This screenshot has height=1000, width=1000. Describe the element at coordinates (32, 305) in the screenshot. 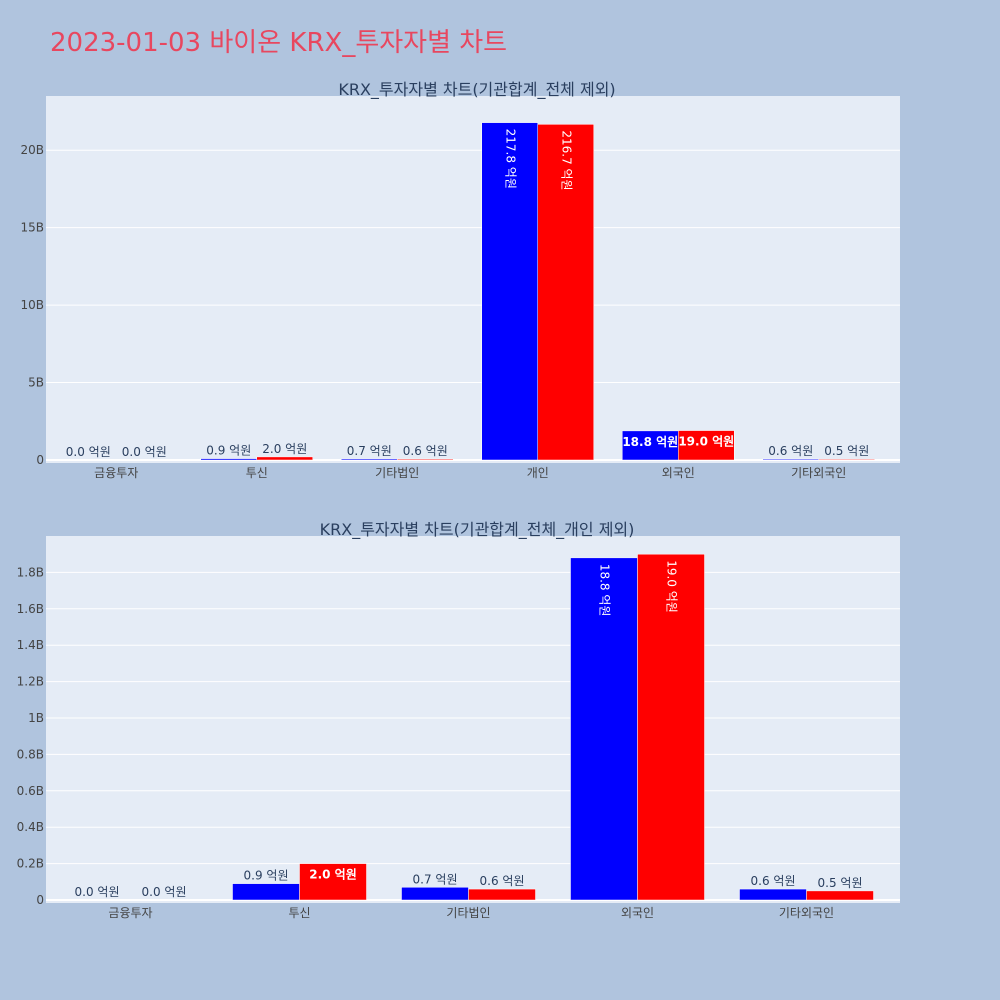

I see `y-tick-label: 10B` at that location.